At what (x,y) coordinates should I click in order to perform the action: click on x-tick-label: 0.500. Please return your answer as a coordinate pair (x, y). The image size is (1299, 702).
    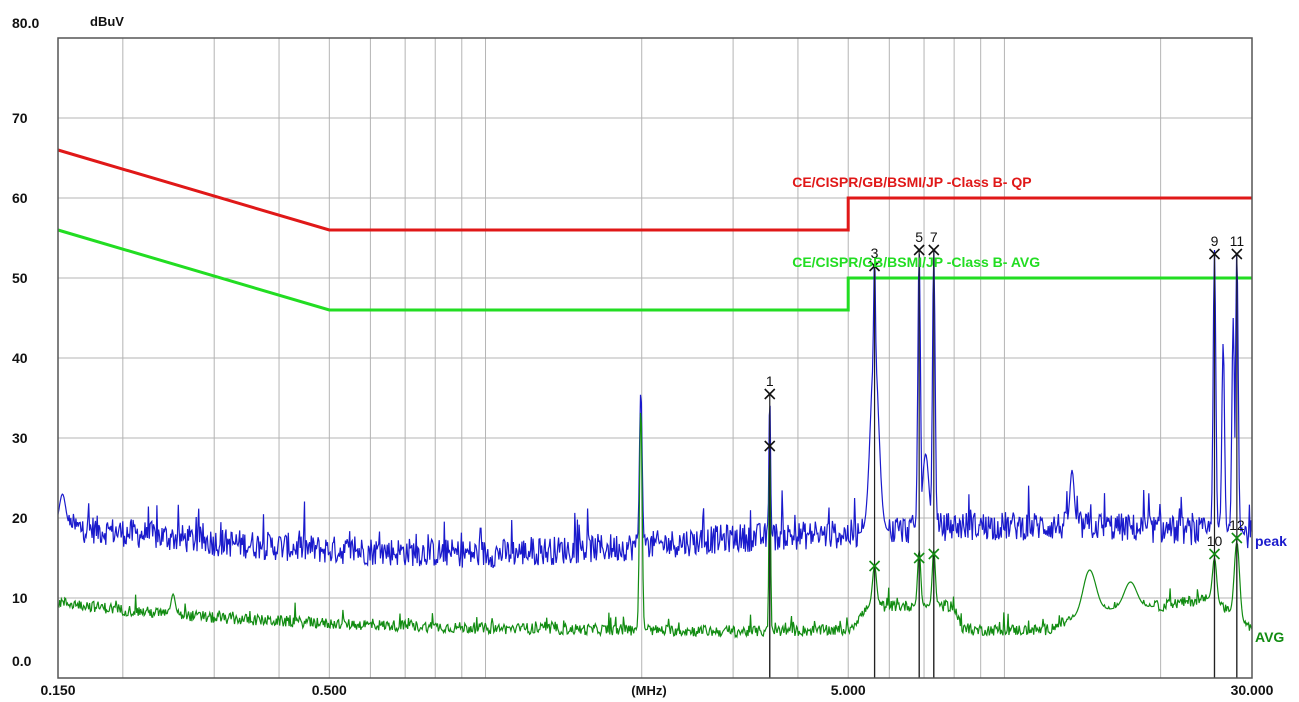
    Looking at the image, I should click on (329, 690).